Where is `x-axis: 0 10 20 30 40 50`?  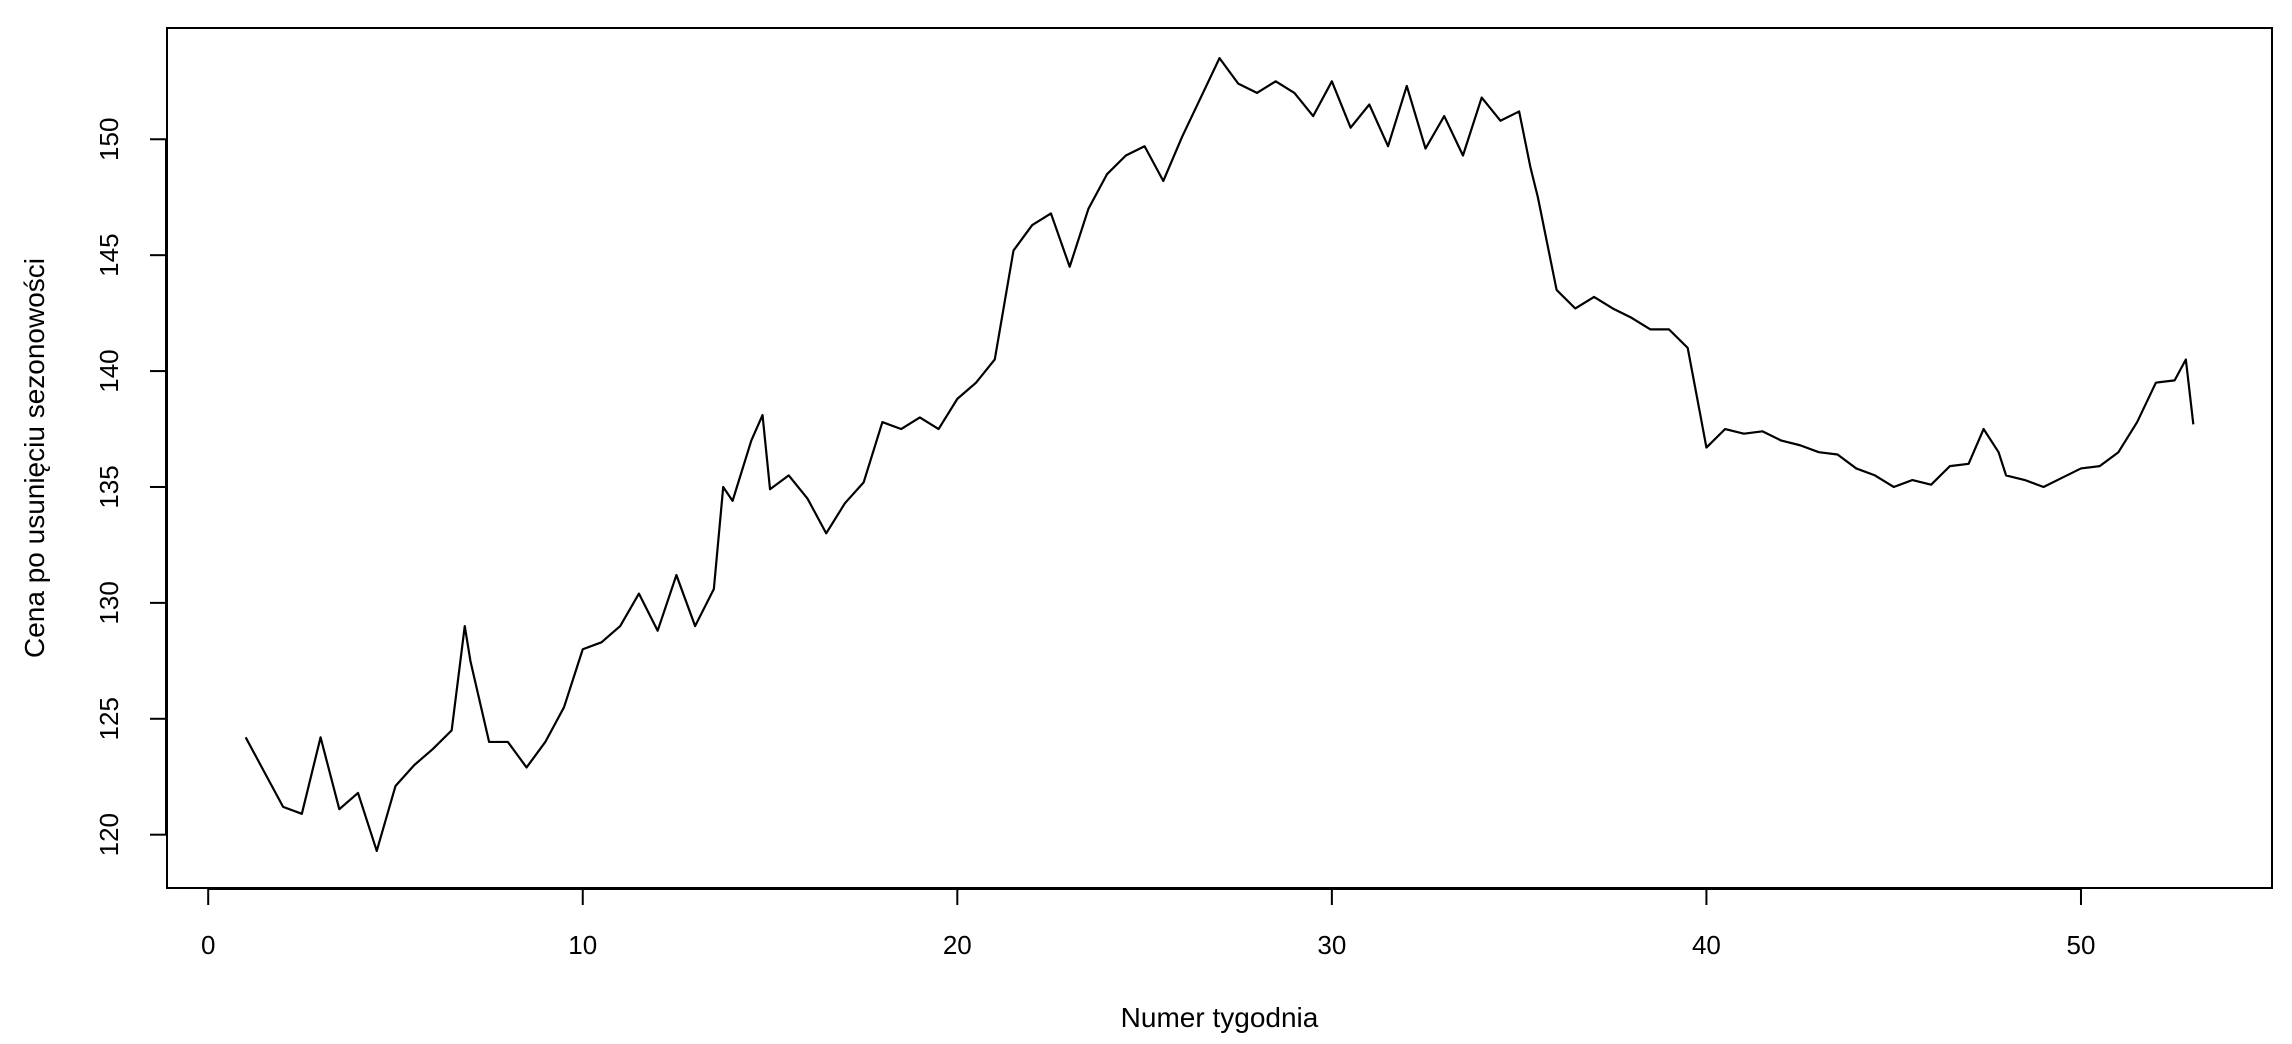 x-axis: 0 10 20 30 40 50 is located at coordinates (1148, 924).